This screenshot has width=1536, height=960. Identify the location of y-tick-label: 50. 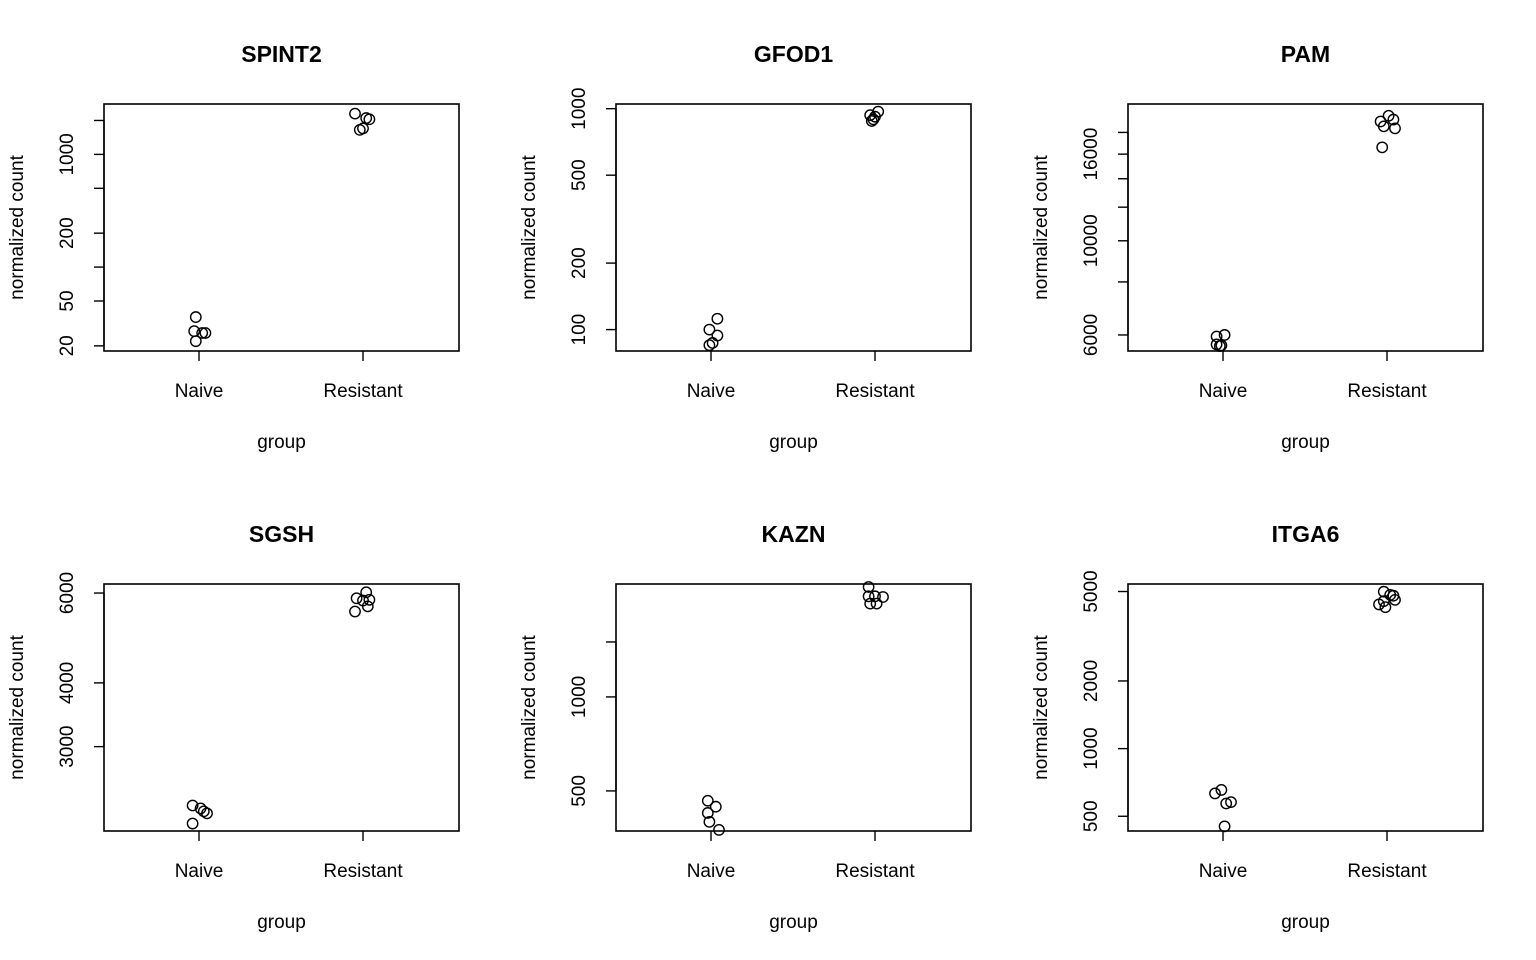
(67, 300).